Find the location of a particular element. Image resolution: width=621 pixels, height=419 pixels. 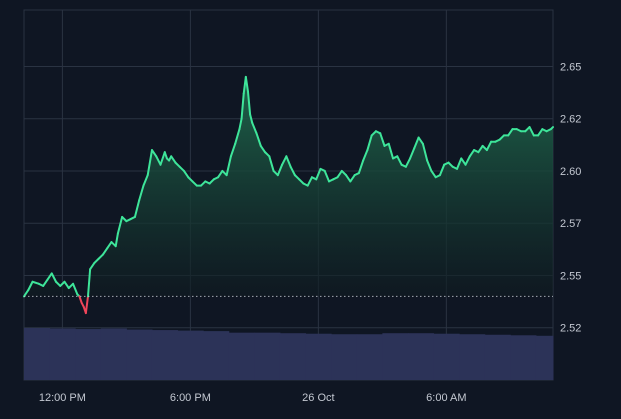

y-tick-label: 2.55 is located at coordinates (570, 276).